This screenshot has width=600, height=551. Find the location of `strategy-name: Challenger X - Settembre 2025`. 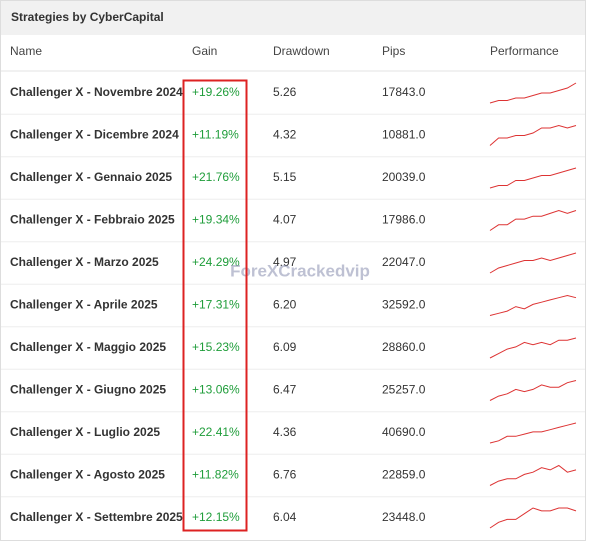

strategy-name: Challenger X - Settembre 2025 is located at coordinates (96, 517).